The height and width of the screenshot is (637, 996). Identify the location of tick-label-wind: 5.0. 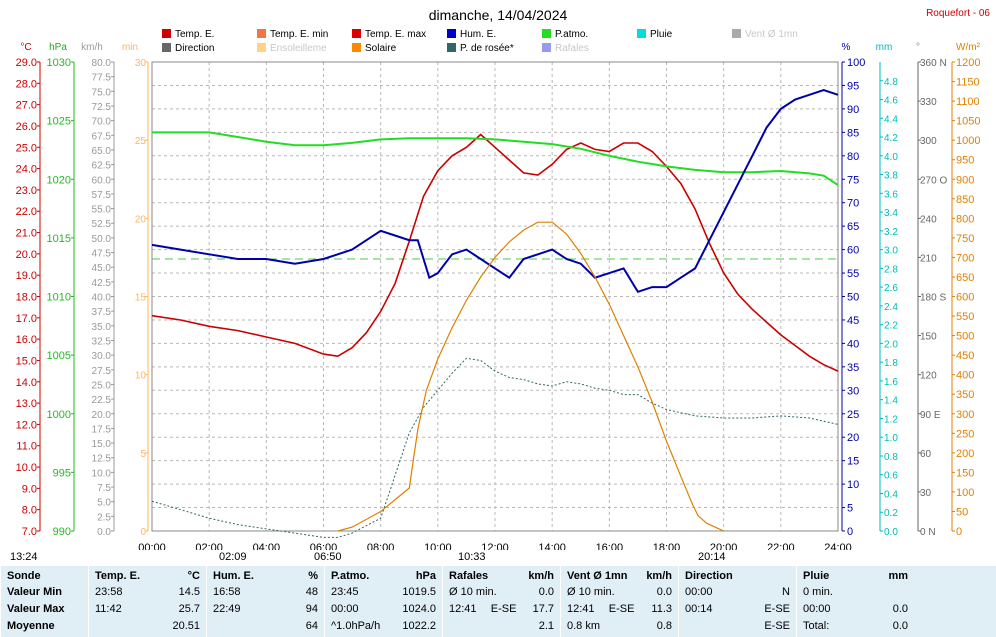
(104, 503).